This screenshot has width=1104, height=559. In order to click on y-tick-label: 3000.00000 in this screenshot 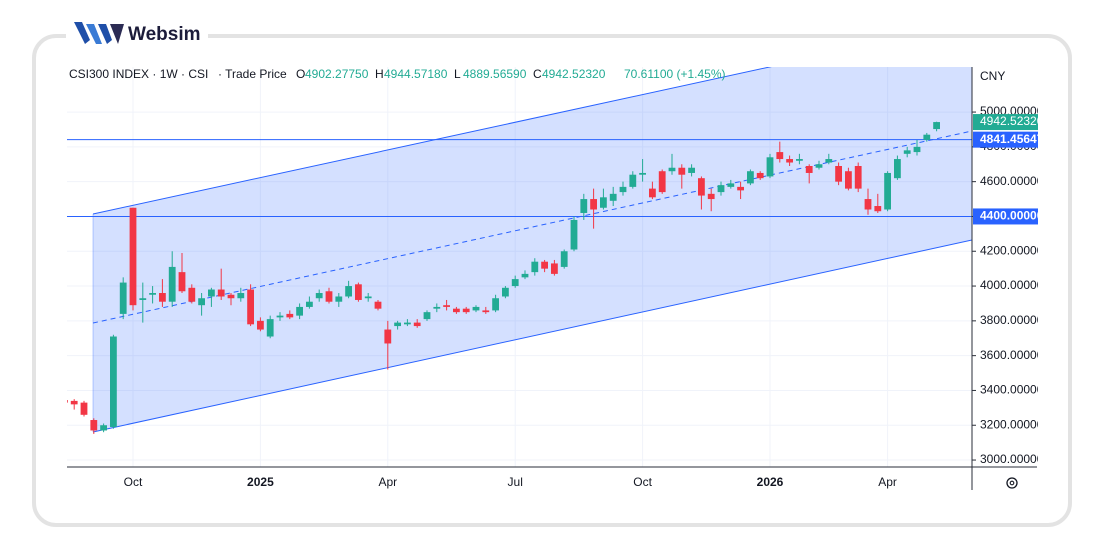, I will do `click(1012, 459)`.